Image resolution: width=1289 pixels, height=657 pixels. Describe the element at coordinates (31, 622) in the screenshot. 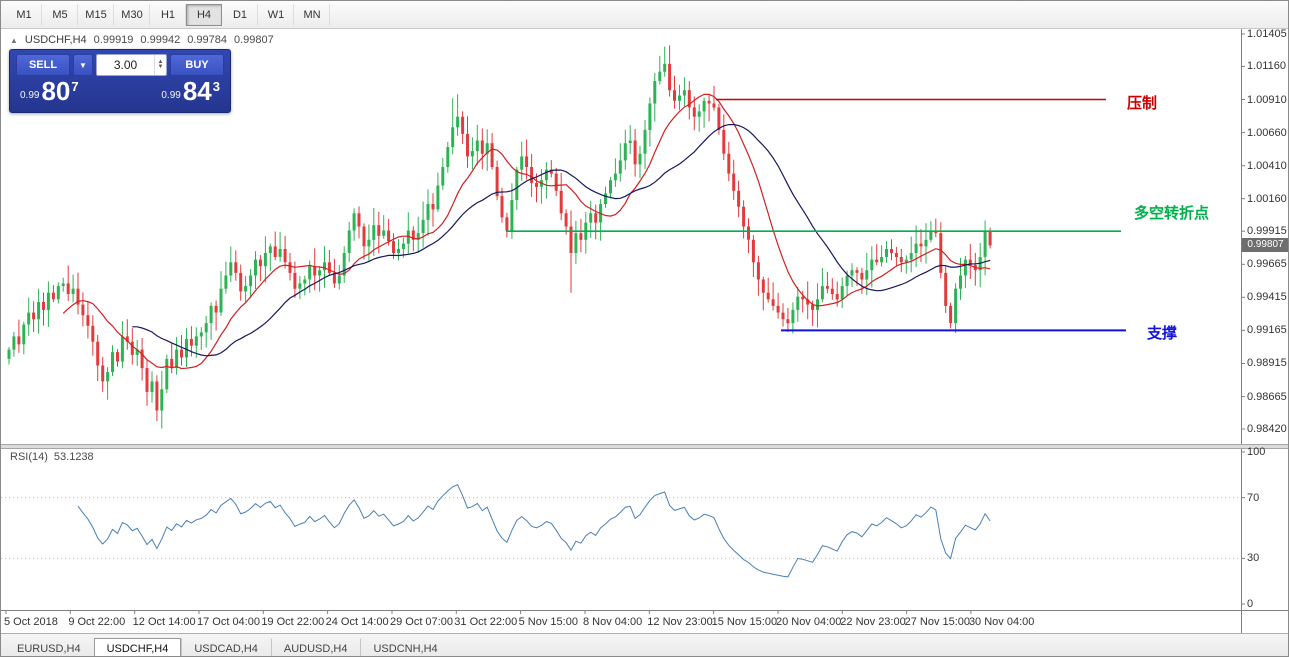

I see `time-axis-label: 5 Oct 2018` at that location.